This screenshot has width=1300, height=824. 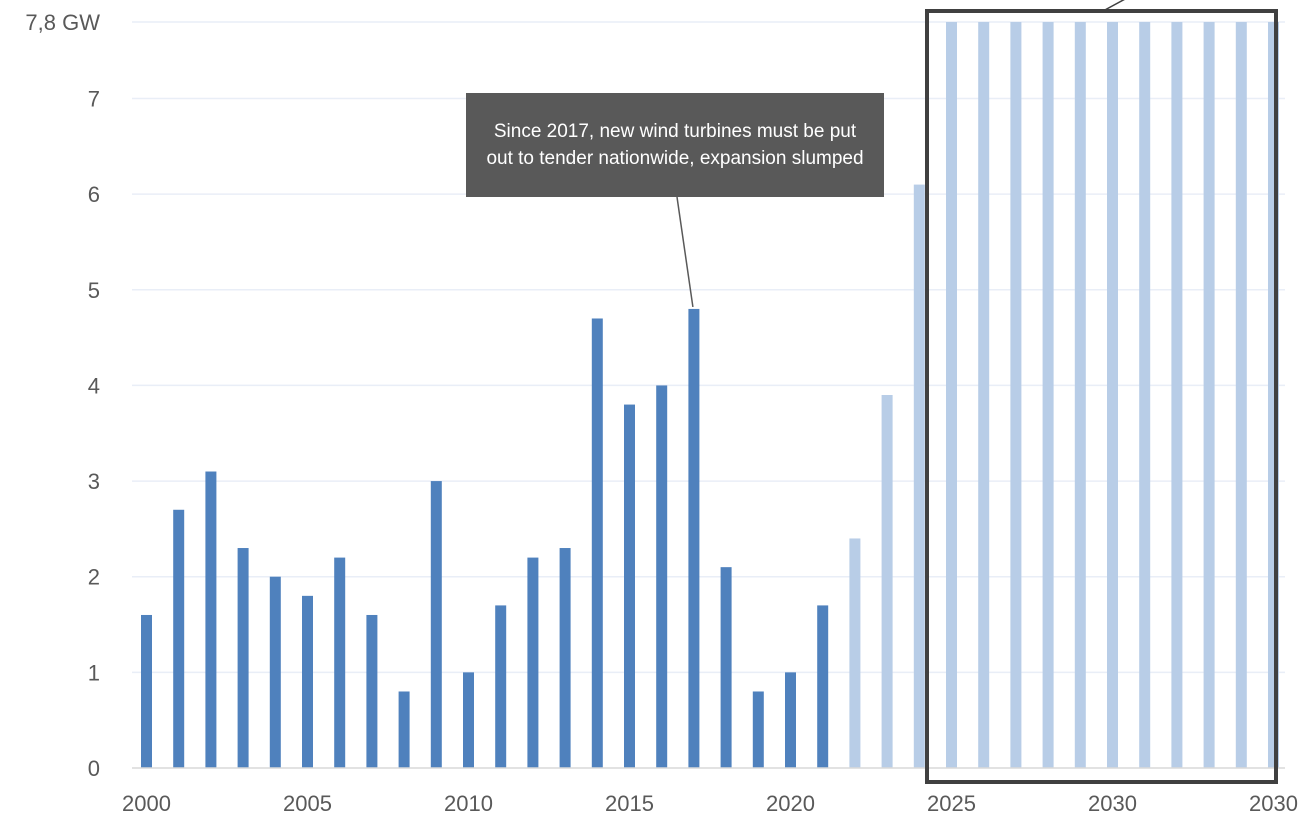 I want to click on x-tick-label: 2020, so click(x=790, y=803).